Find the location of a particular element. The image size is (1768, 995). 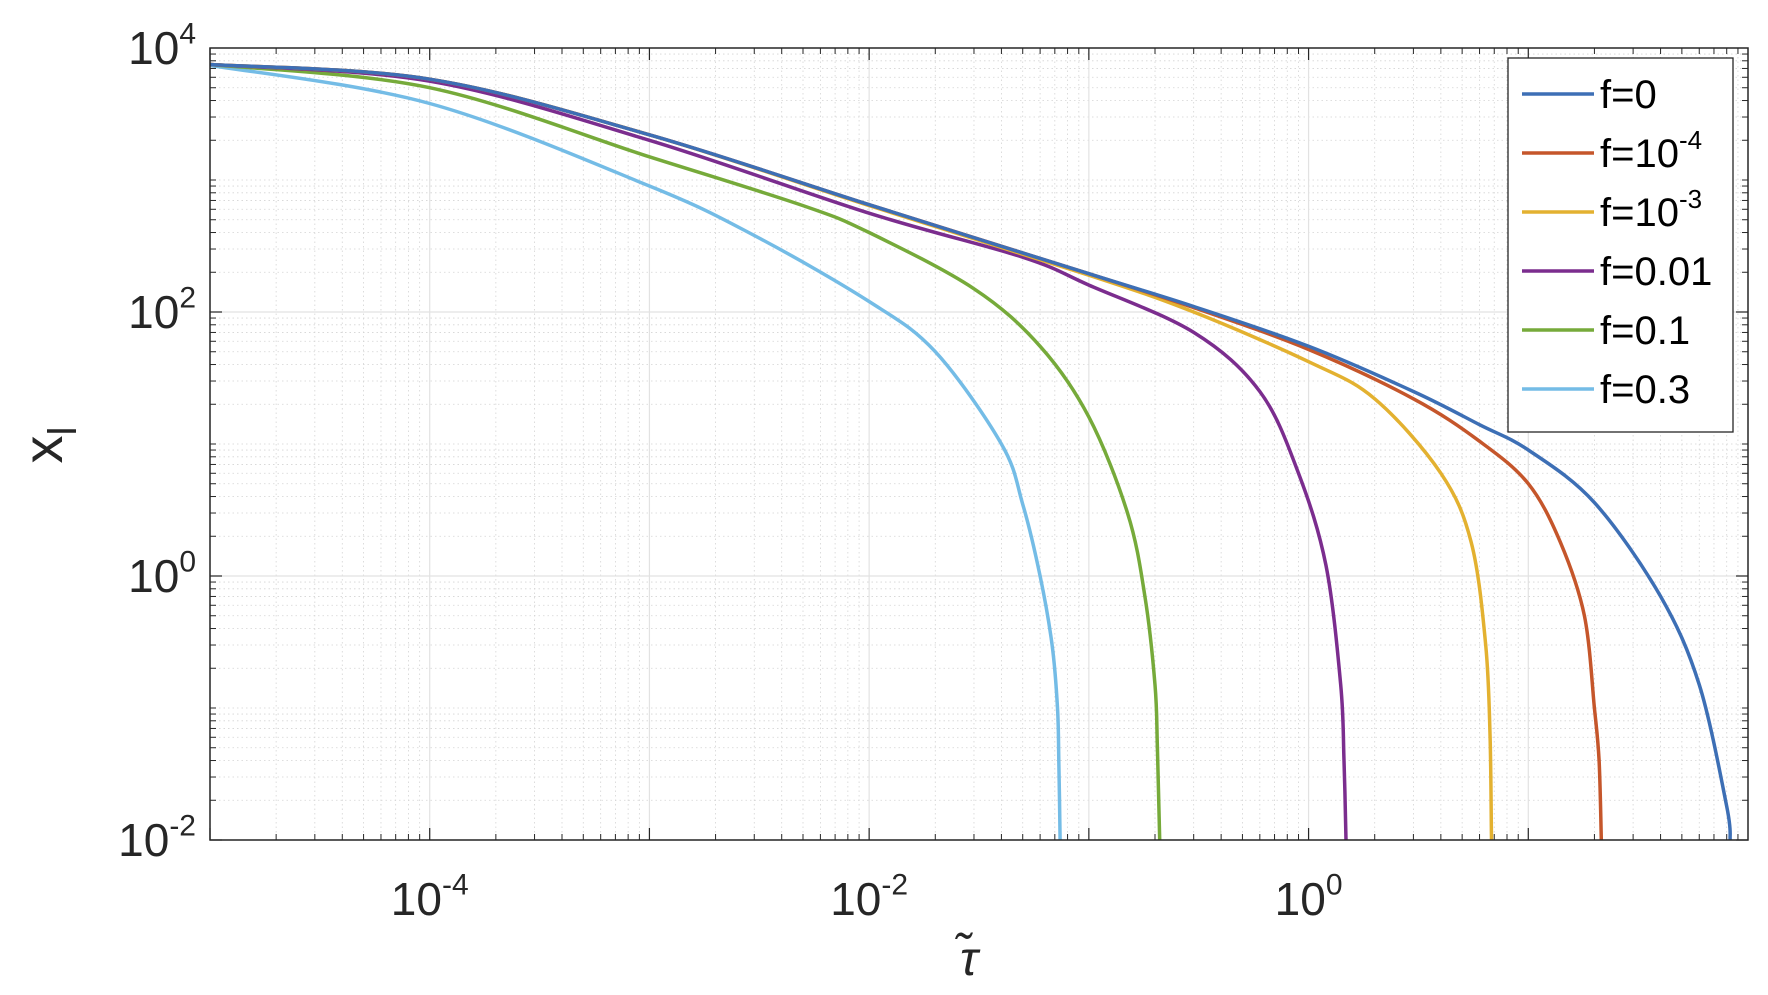

legend-label: f=0 is located at coordinates (1628, 95).